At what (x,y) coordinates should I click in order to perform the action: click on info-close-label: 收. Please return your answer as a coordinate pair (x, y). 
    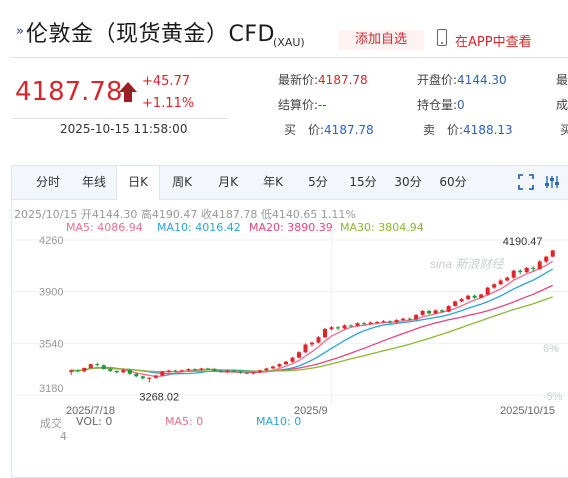
    Looking at the image, I should click on (206, 214).